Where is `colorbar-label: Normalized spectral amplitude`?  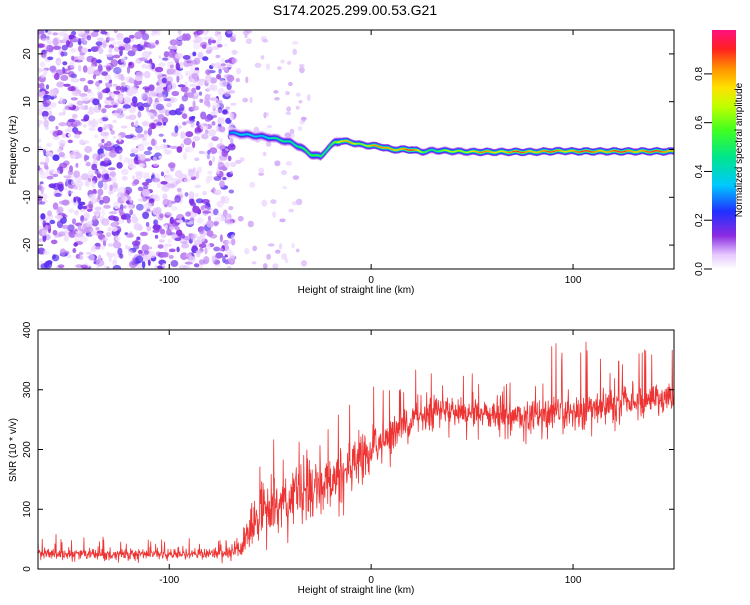 colorbar-label: Normalized spectral amplitude is located at coordinates (739, 149).